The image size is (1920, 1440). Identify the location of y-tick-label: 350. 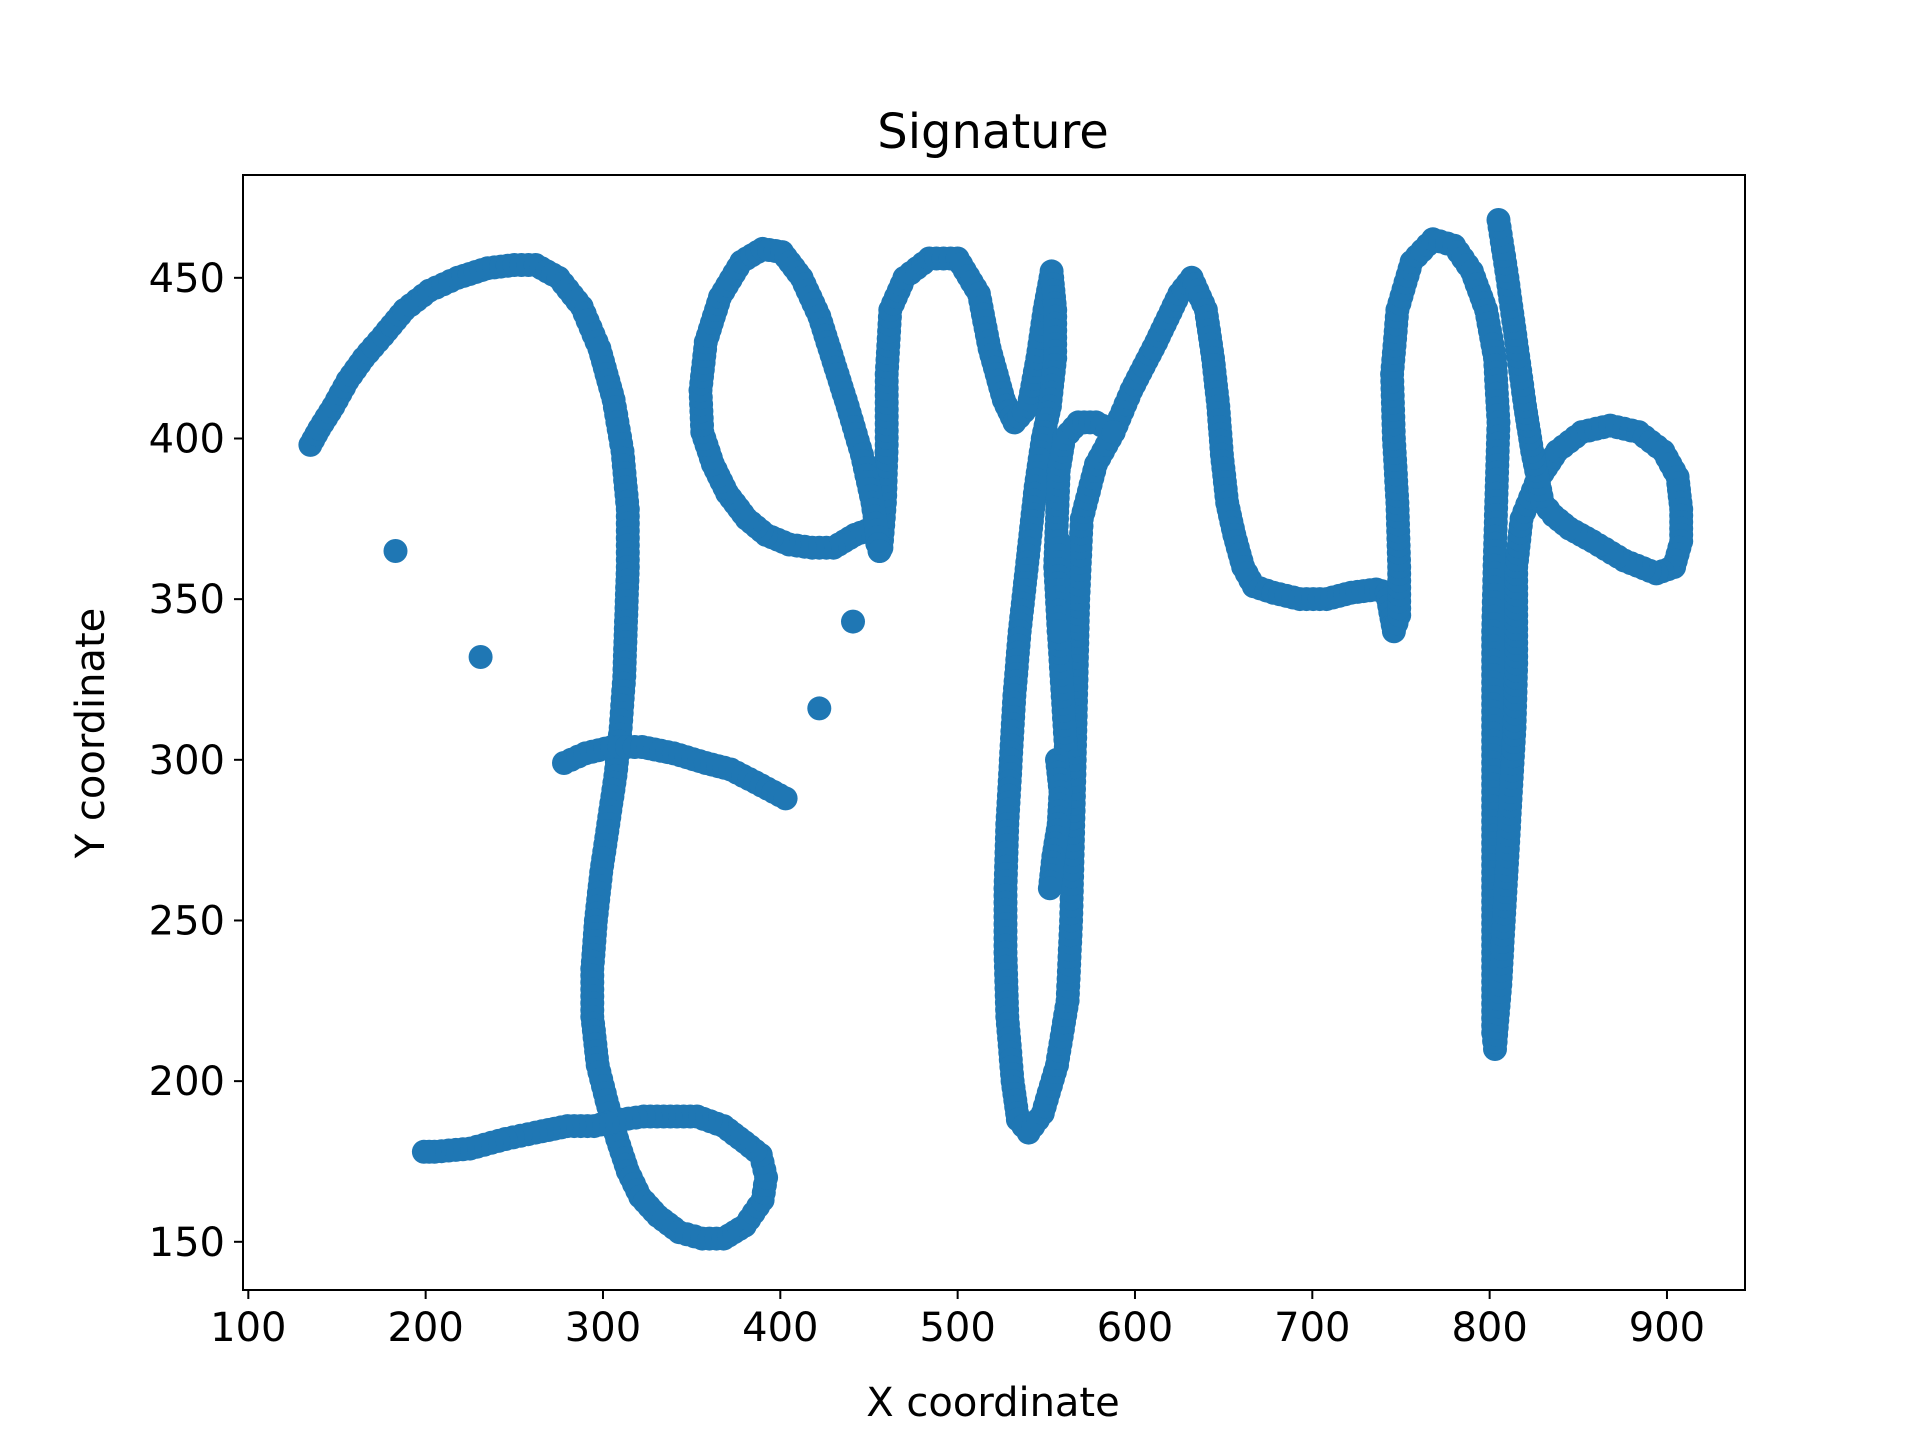
(187, 600).